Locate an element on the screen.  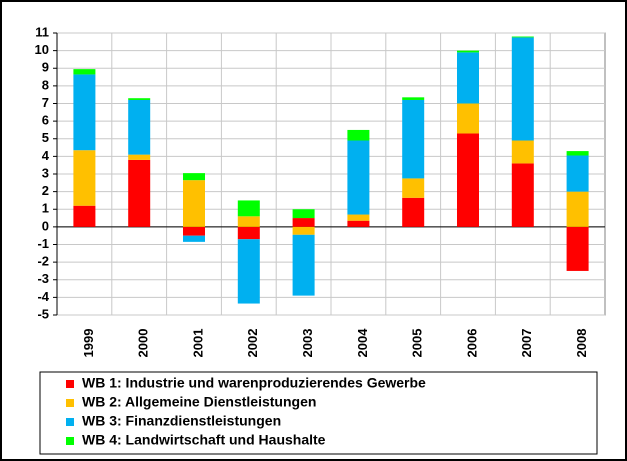
y-tick-label: 10 is located at coordinates (42, 49).